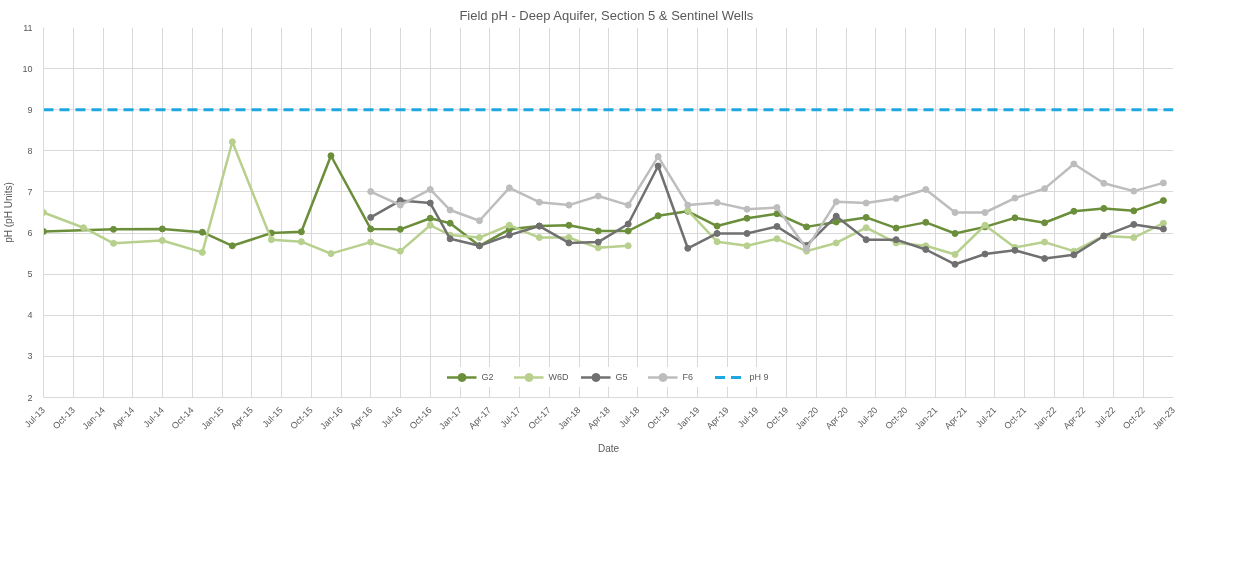 The width and height of the screenshot is (1233, 563). What do you see at coordinates (30, 233) in the screenshot?
I see `y-tick-label: 6` at bounding box center [30, 233].